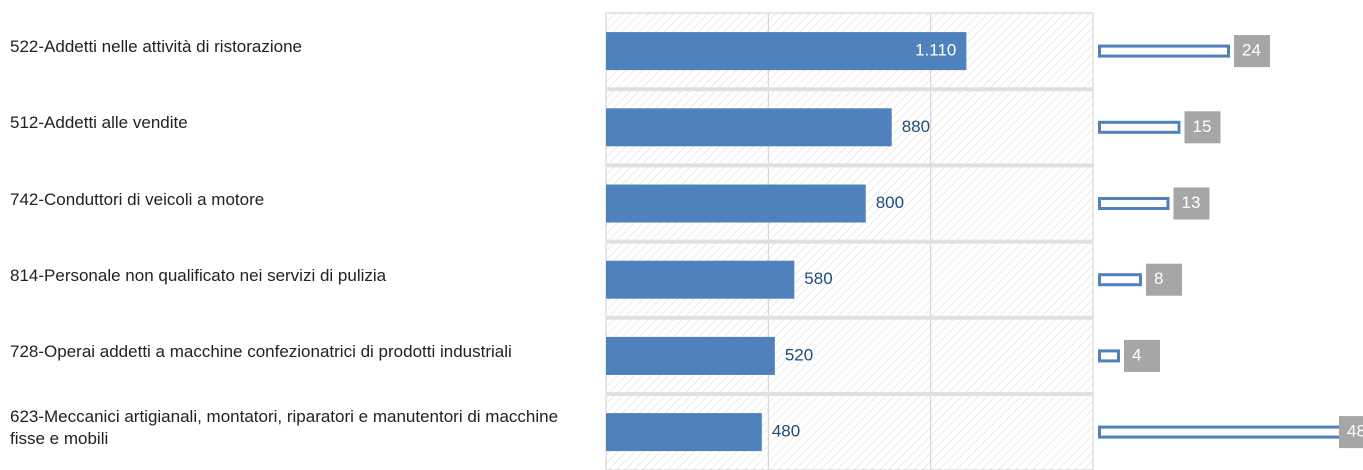 The width and height of the screenshot is (1363, 470). I want to click on data-label: 24, so click(1251, 50).